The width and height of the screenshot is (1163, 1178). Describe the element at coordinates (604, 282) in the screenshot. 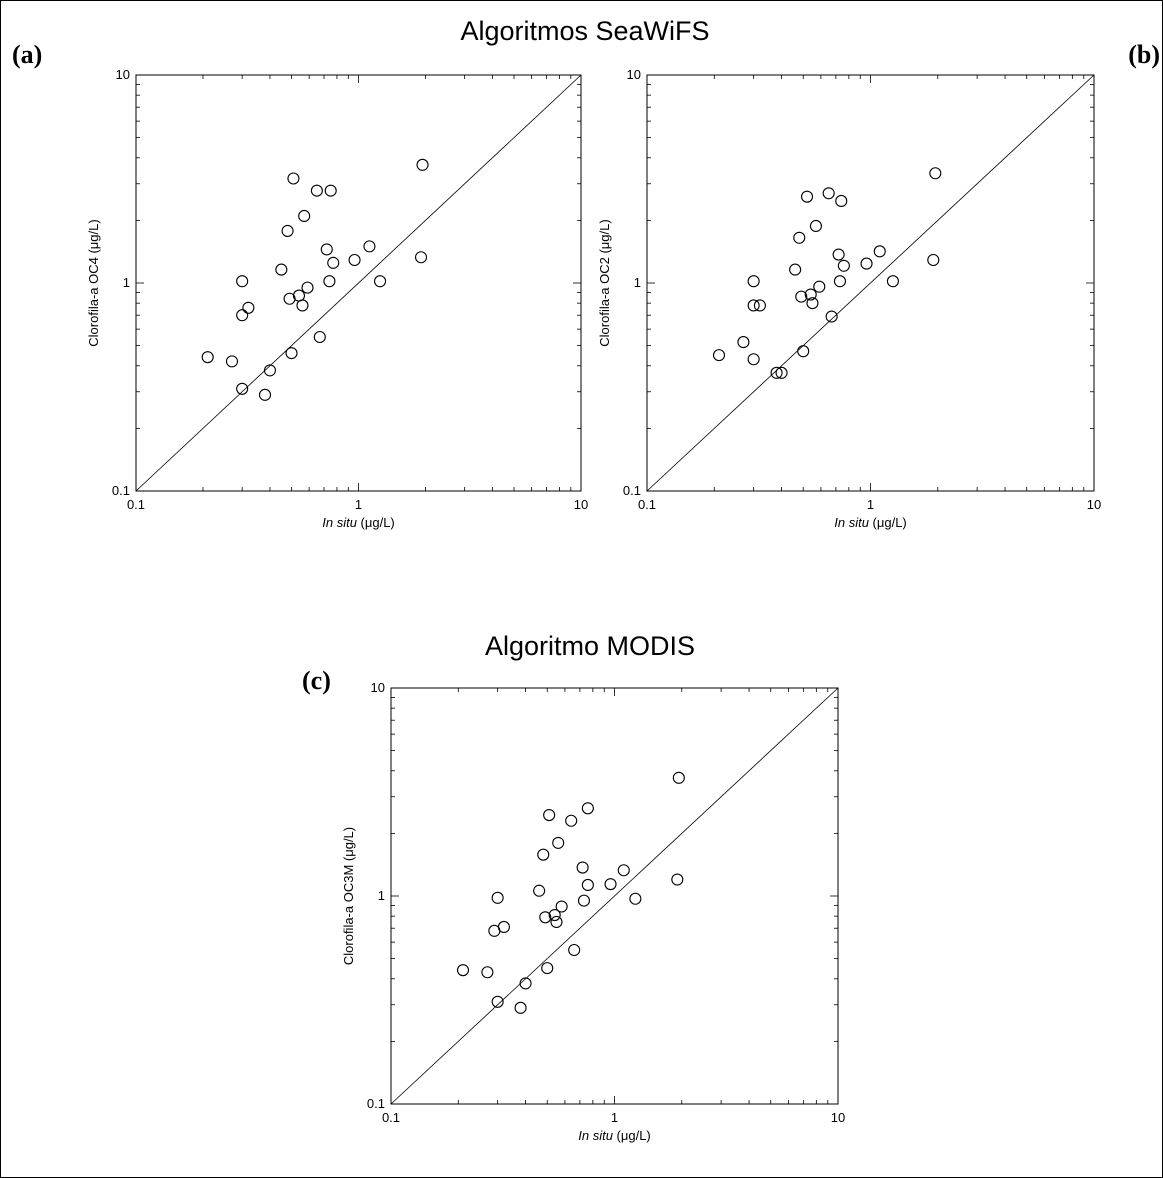

I see `y-axis-label: Clorofila-a OC2 (μg/L)` at that location.